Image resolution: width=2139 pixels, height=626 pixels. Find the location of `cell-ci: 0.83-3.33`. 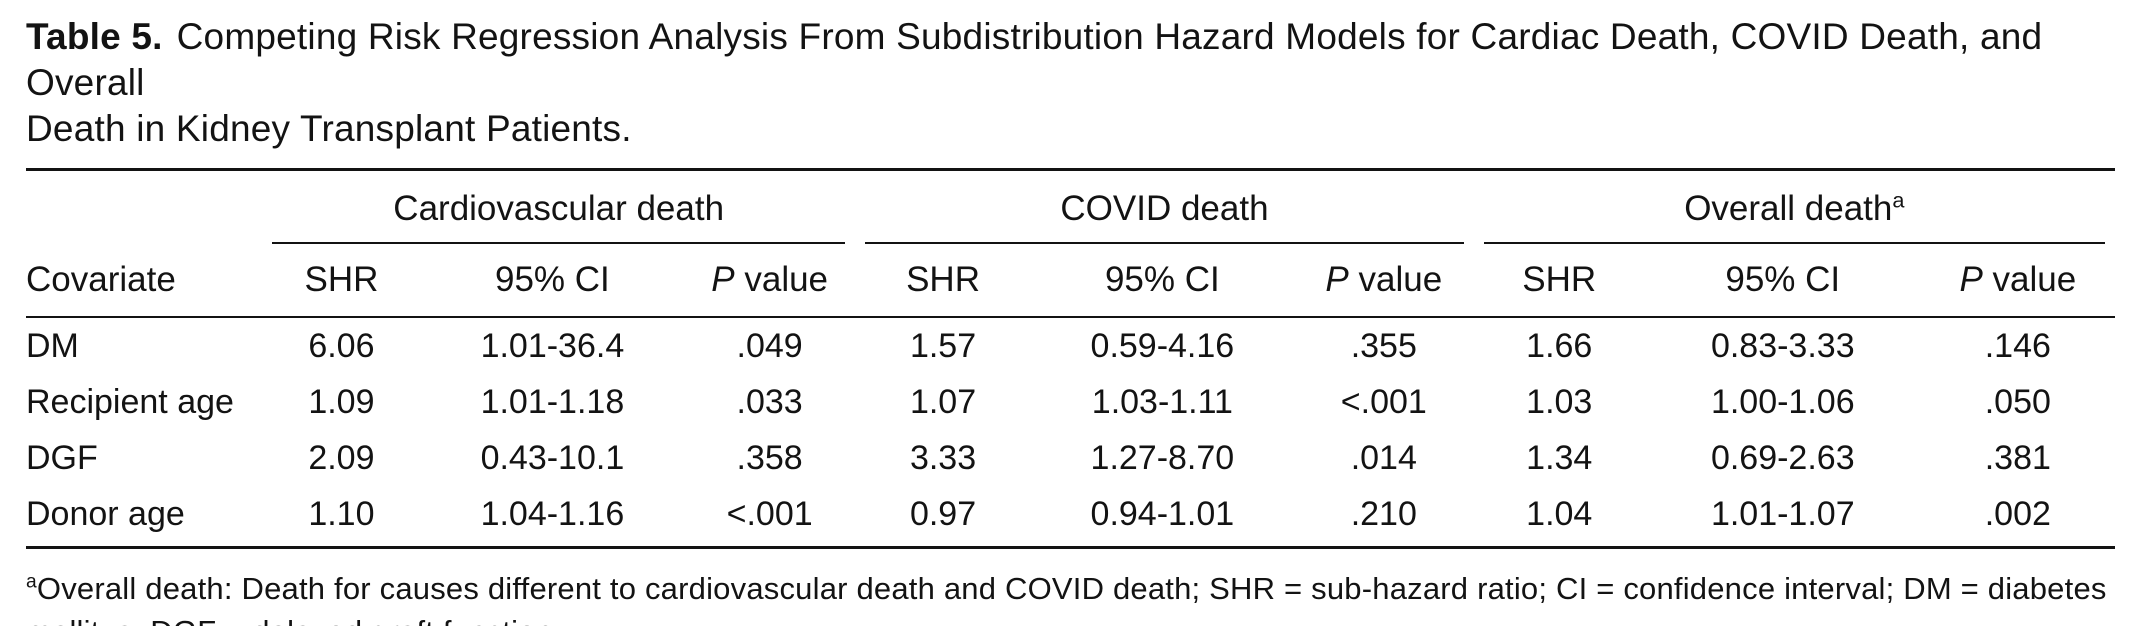

cell-ci: 0.83-3.33 is located at coordinates (1782, 346).